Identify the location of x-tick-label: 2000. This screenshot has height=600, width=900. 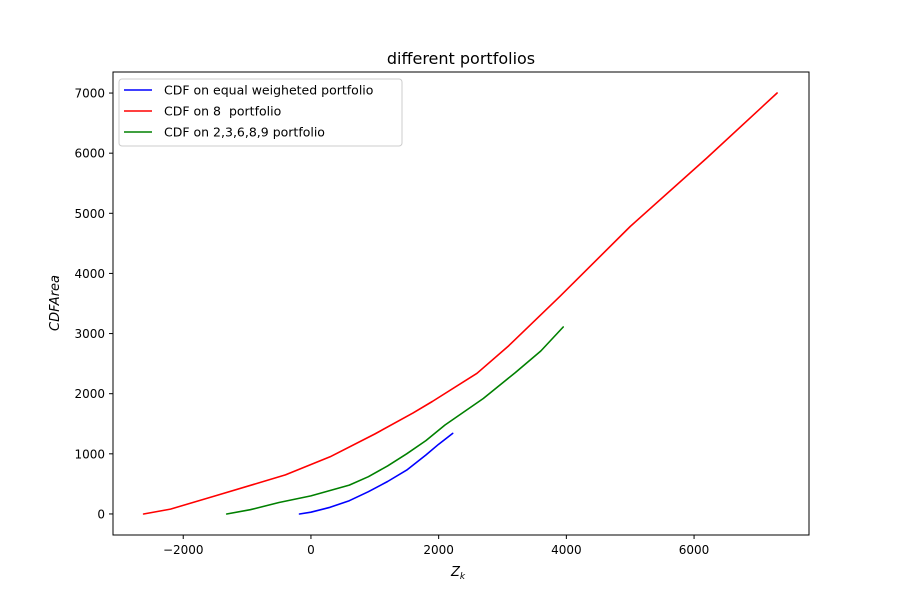
(438, 550).